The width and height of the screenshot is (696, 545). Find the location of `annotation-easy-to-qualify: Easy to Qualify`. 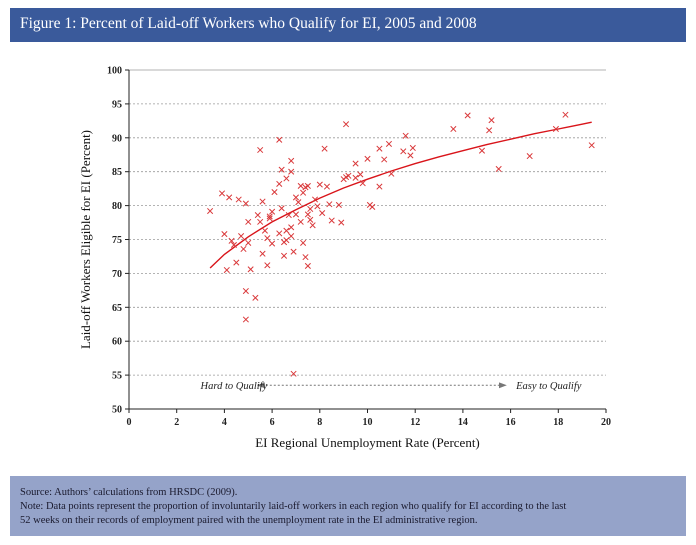

annotation-easy-to-qualify: Easy to Qualify is located at coordinates (548, 386).